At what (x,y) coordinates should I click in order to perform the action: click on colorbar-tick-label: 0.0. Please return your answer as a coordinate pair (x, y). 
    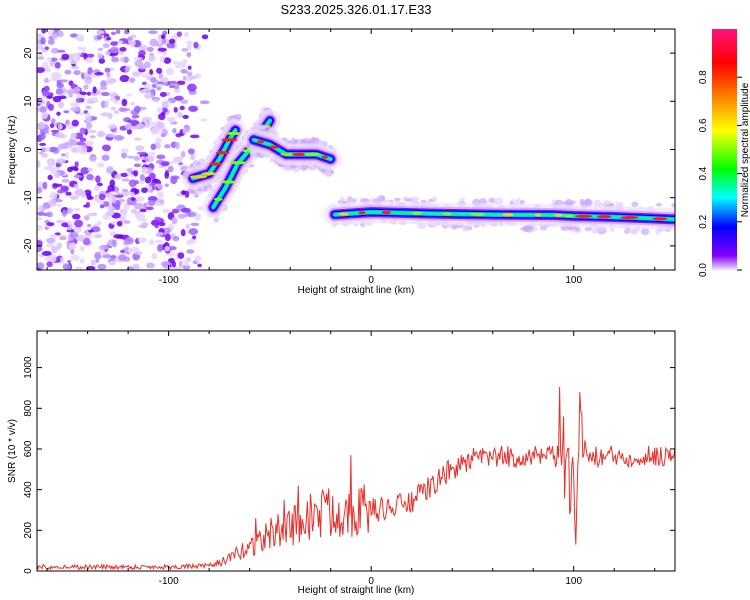
    Looking at the image, I should click on (703, 270).